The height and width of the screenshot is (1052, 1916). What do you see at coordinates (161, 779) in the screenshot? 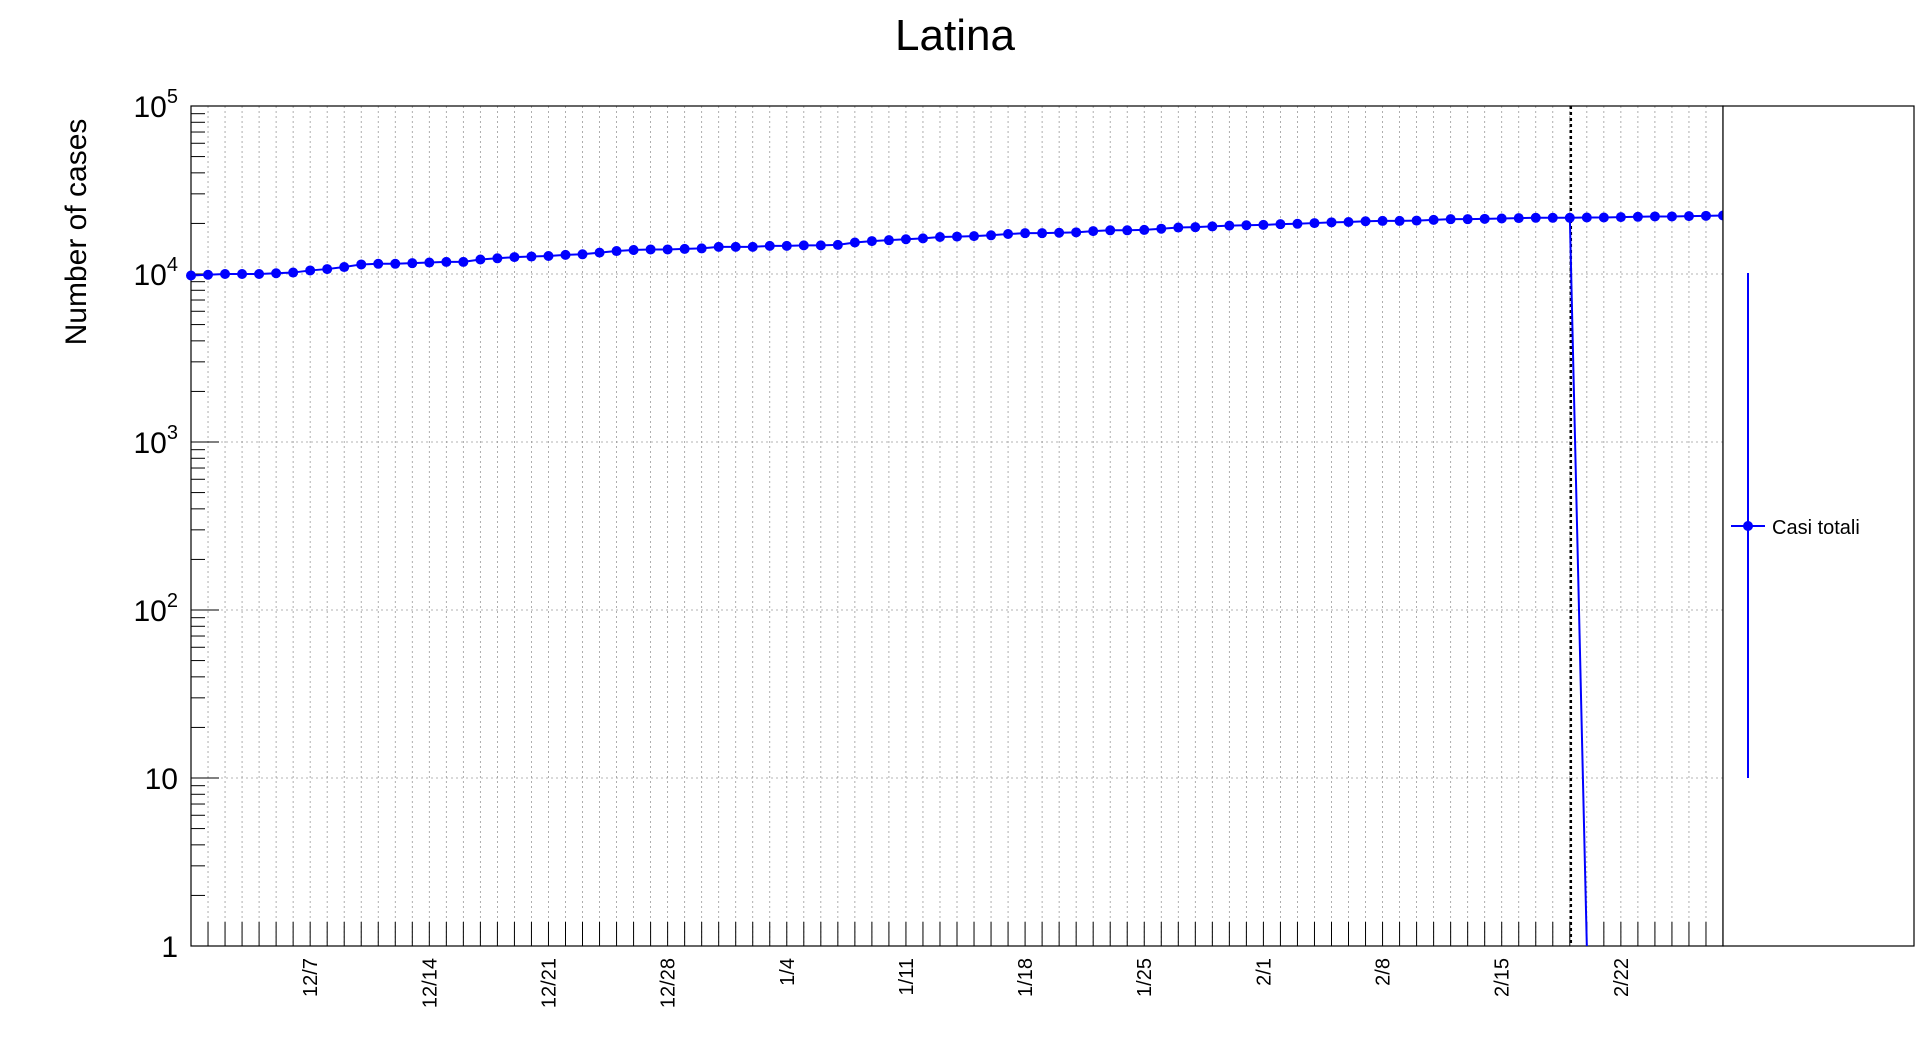
I see `y-tick-label: 10` at bounding box center [161, 779].